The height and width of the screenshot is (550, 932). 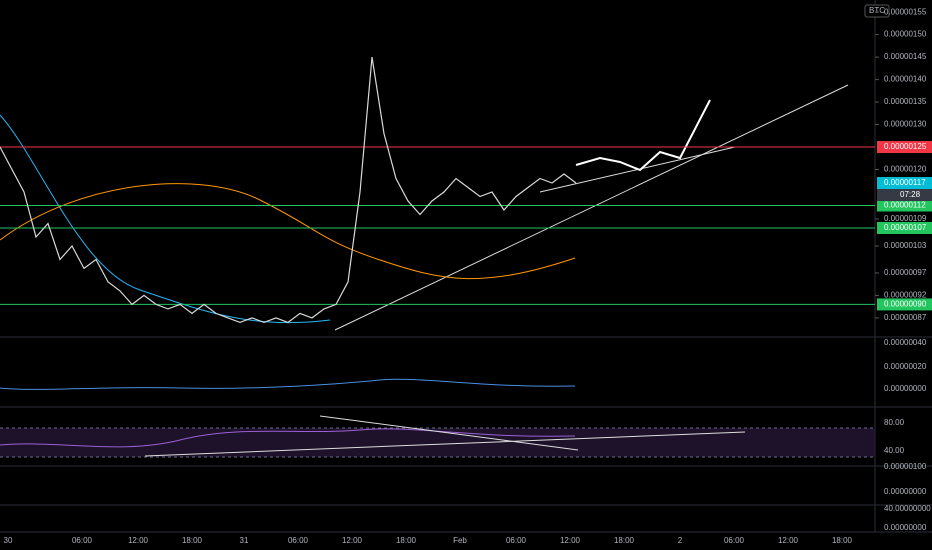 I want to click on y-tick-label: 0.00000092, so click(x=905, y=295).